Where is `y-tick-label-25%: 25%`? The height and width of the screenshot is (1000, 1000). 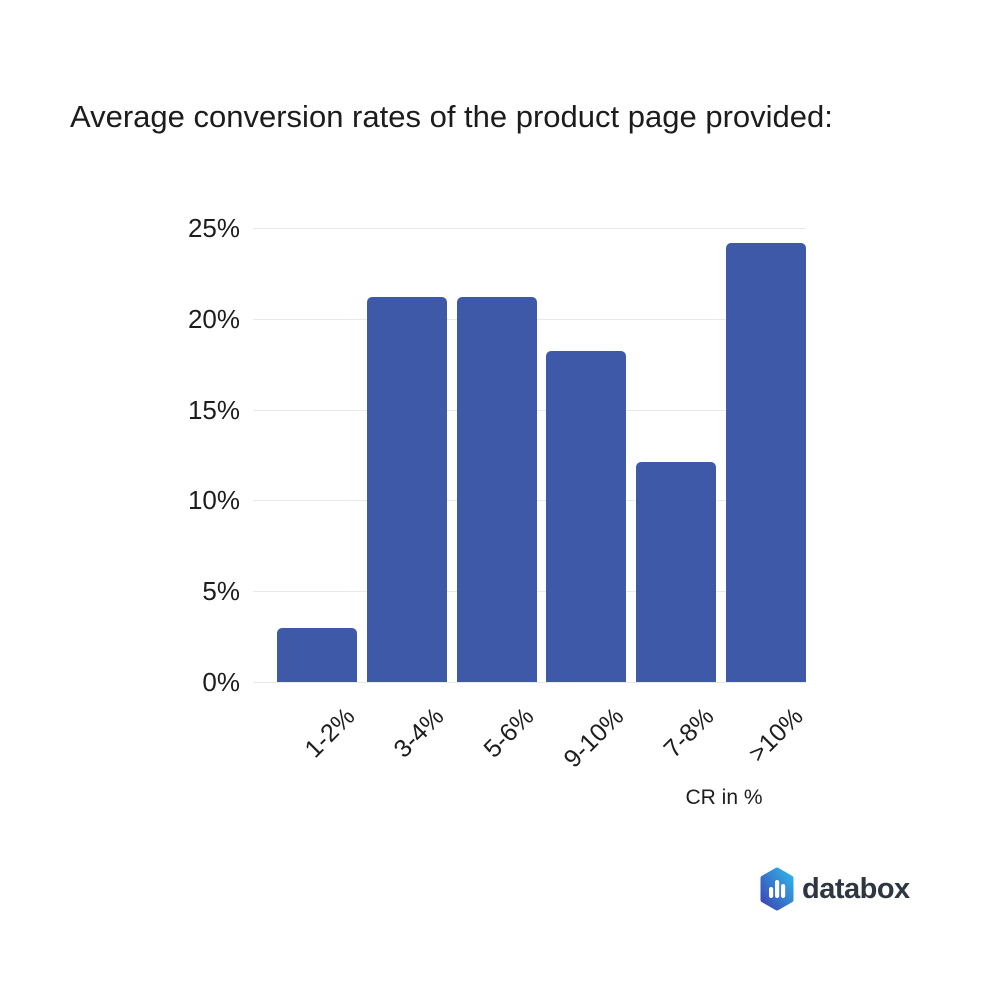
y-tick-label-25%: 25% is located at coordinates (213, 228).